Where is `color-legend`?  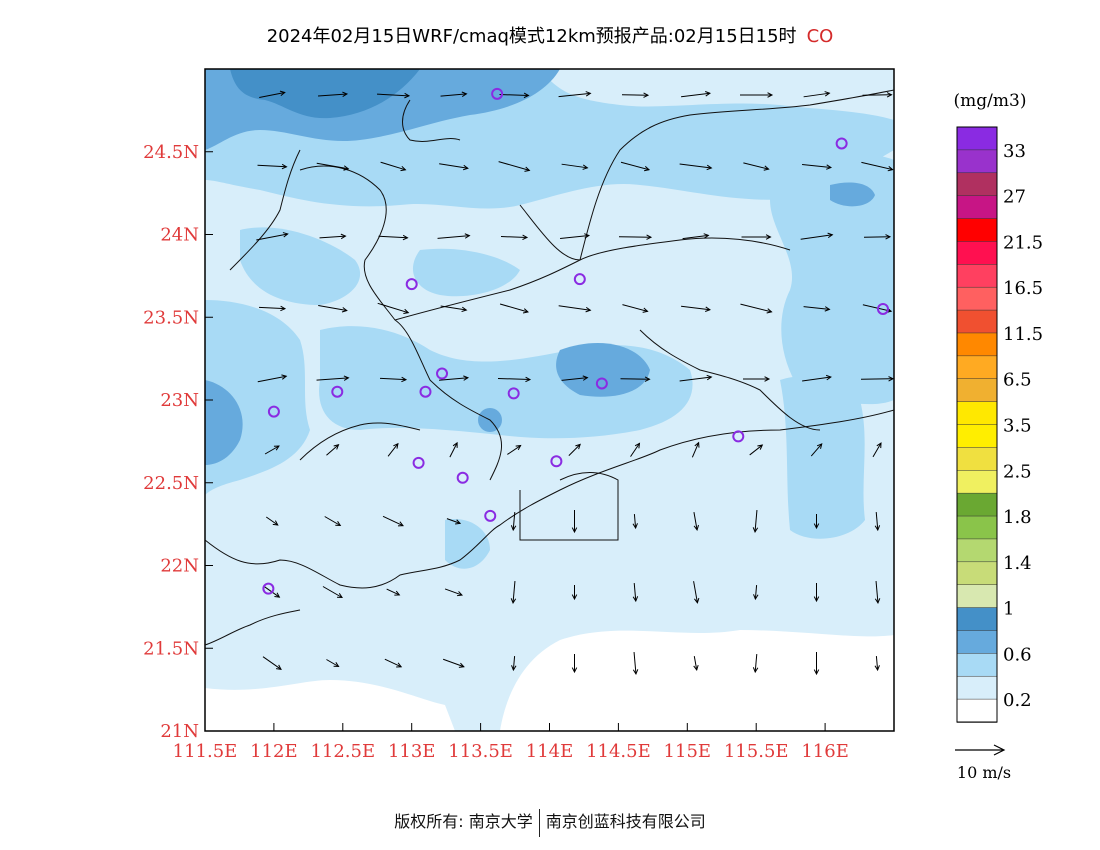 color-legend is located at coordinates (977, 424).